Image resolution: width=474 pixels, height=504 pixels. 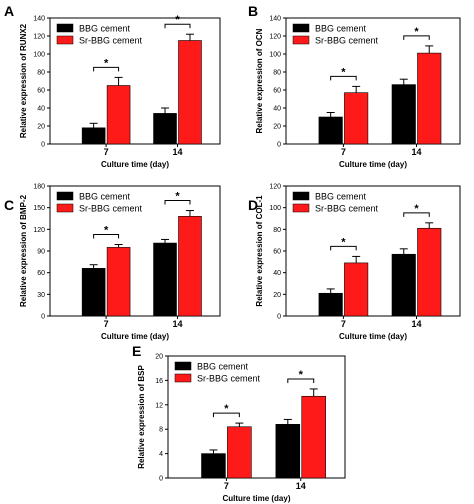 What do you see at coordinates (23, 80) in the screenshot?
I see `y-axis-title: Relative expression of RUNX2` at bounding box center [23, 80].